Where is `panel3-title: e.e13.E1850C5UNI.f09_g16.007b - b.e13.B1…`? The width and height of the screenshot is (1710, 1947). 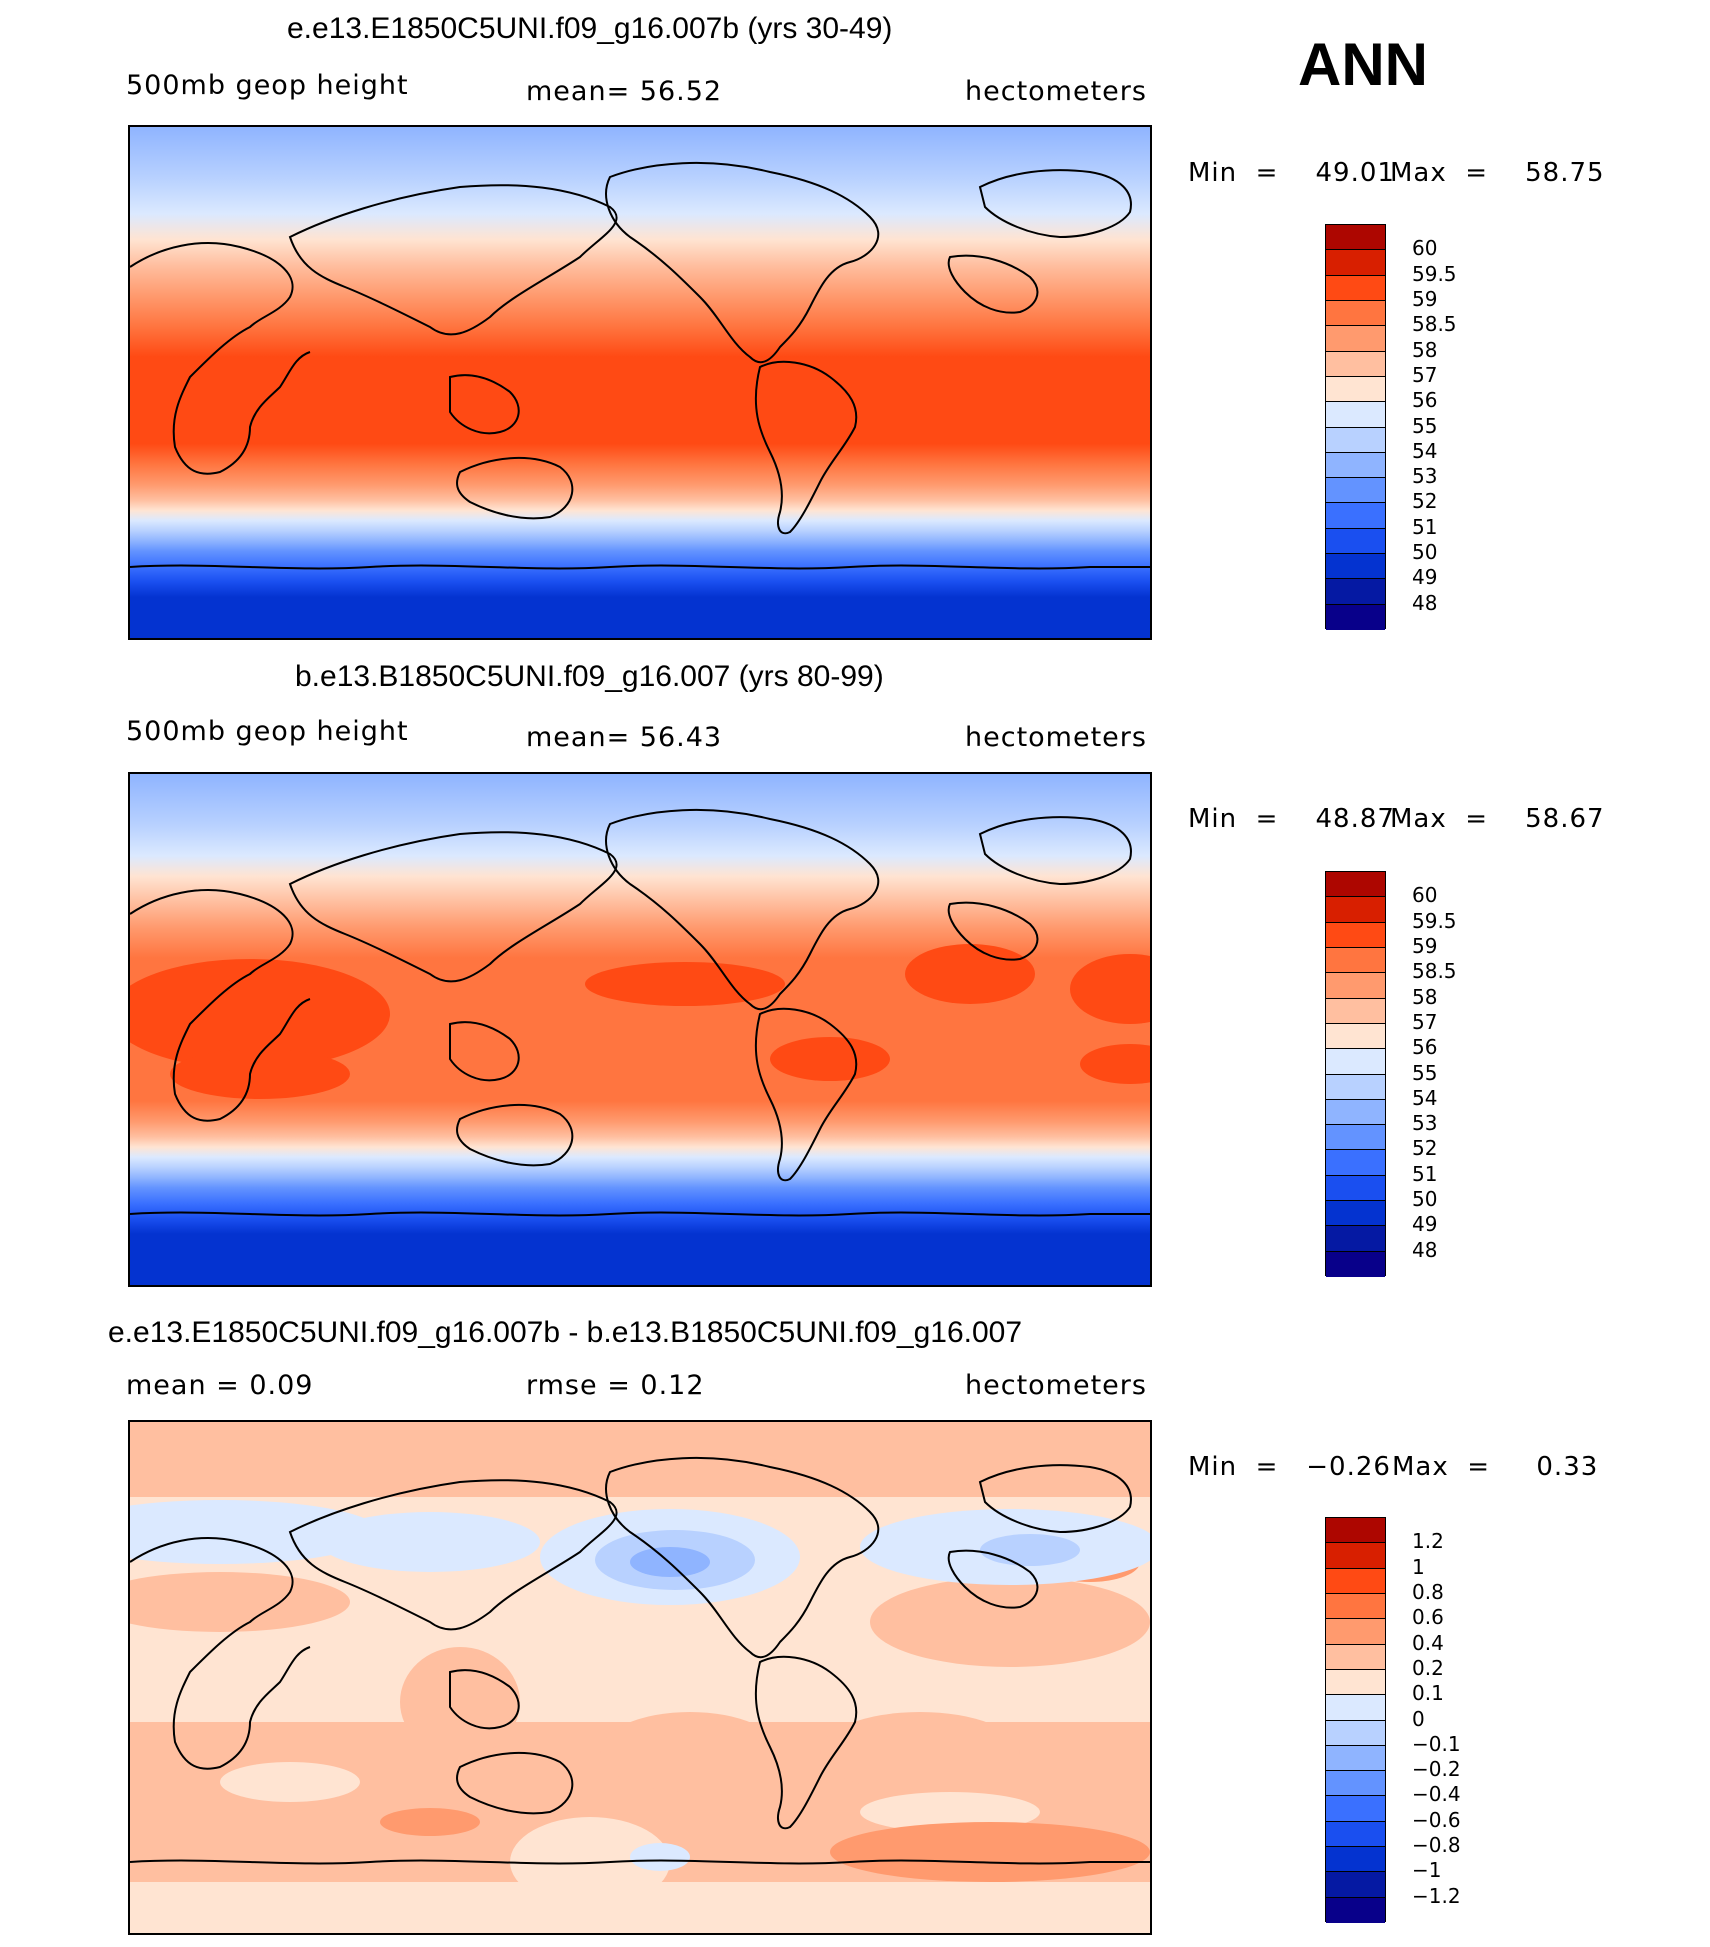 panel3-title: e.e13.E1850C5UNI.f09_g16.007b - b.e13.B1… is located at coordinates (565, 1332).